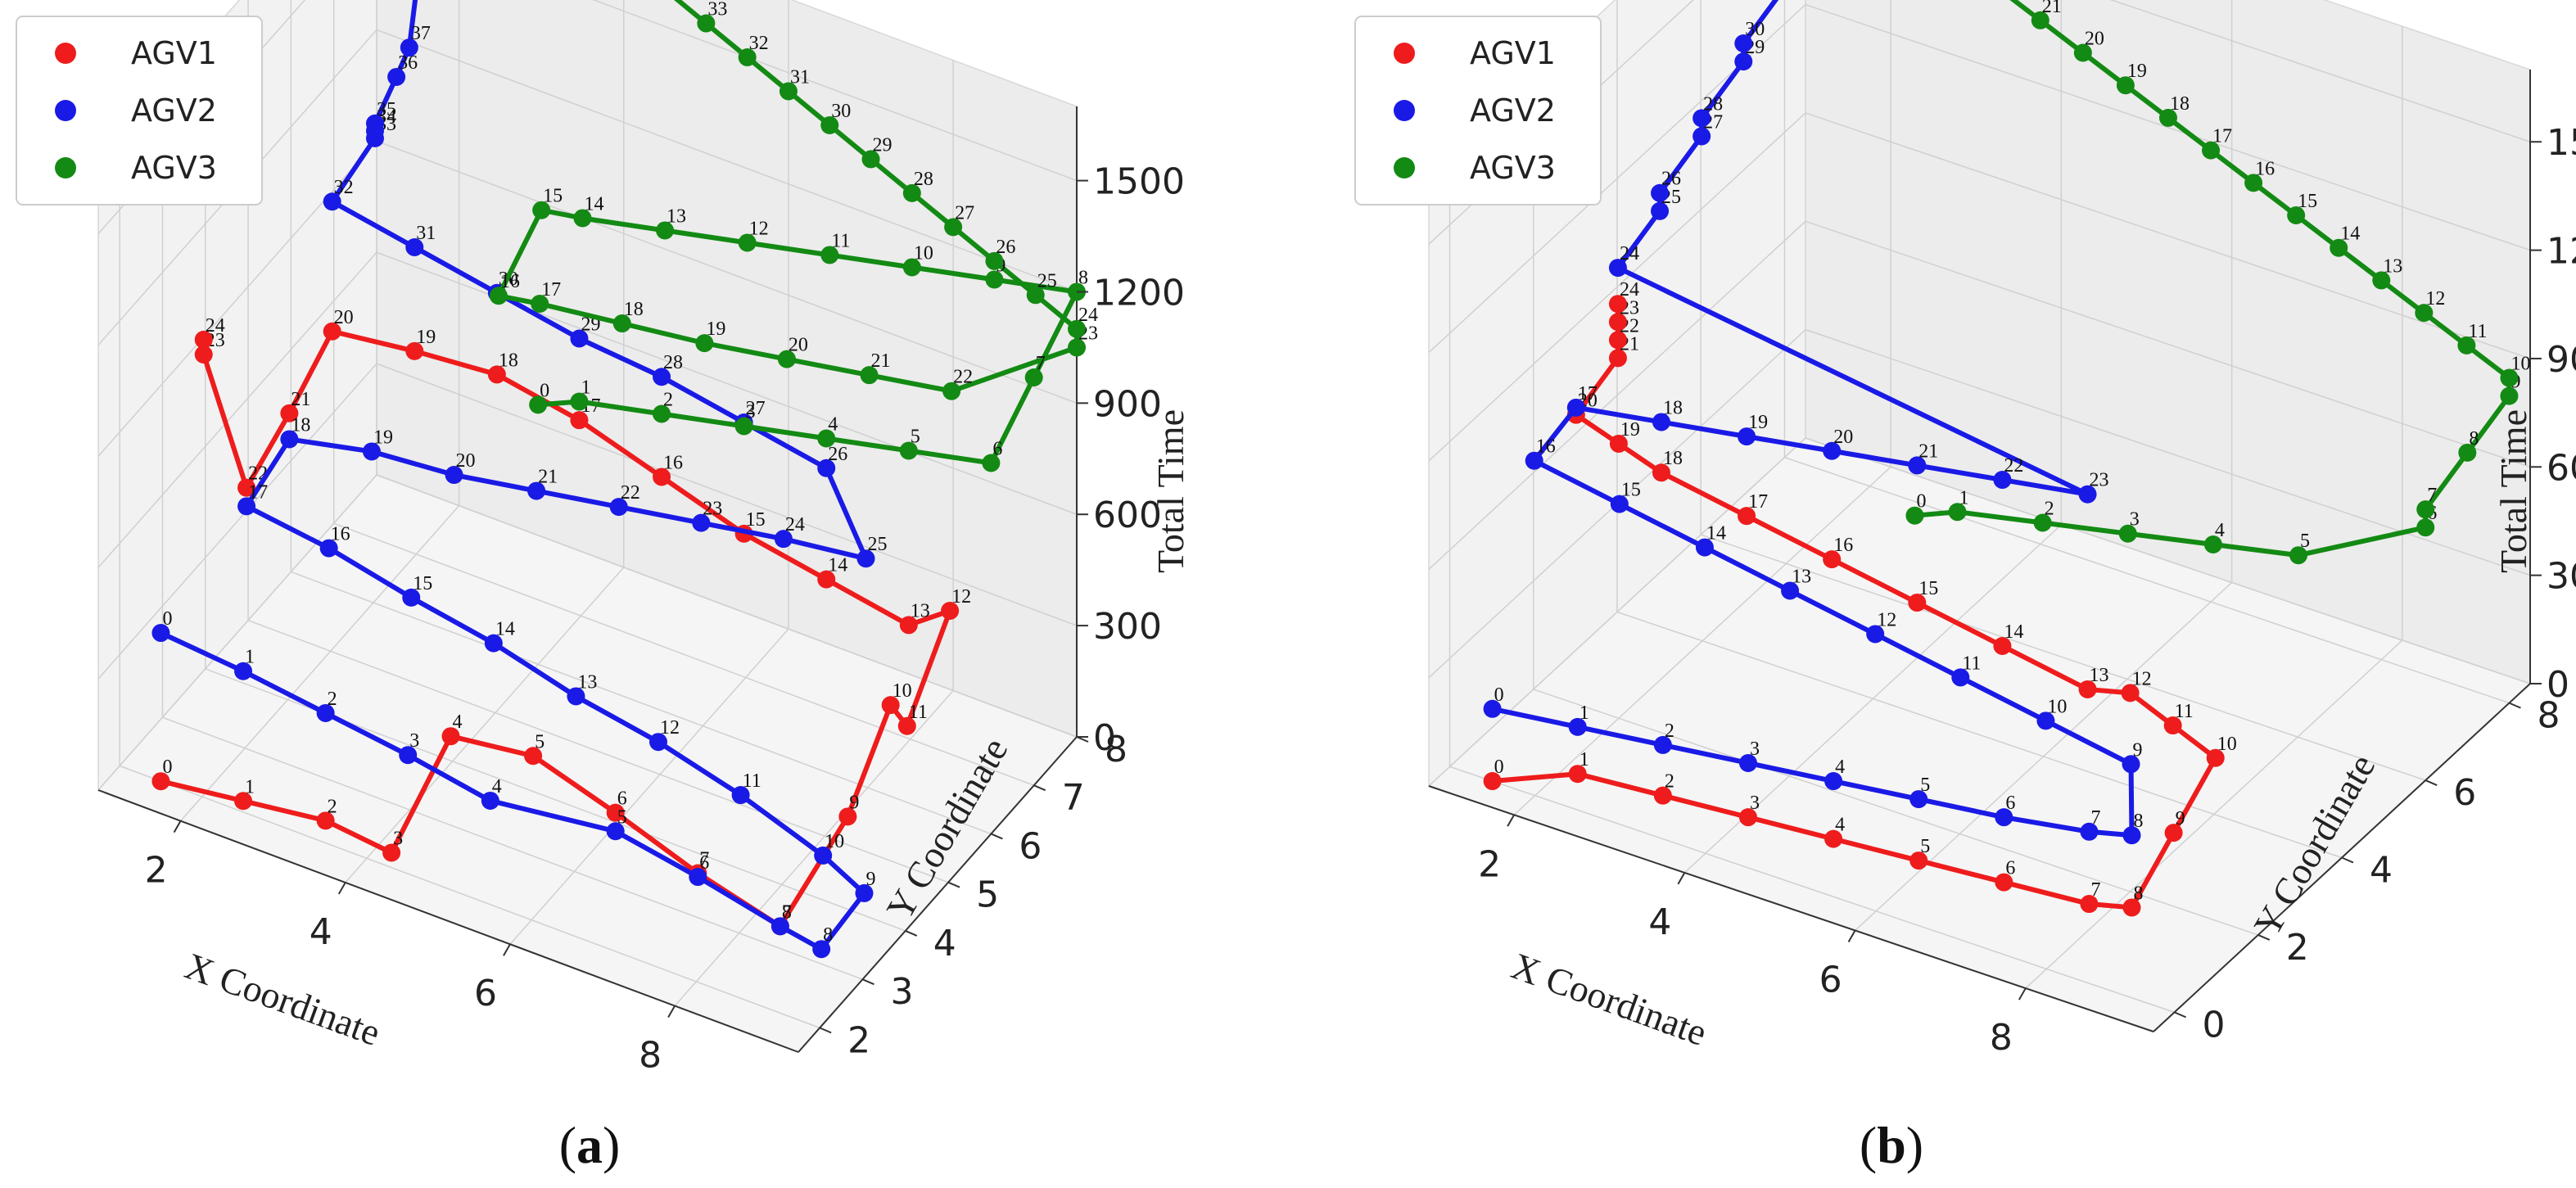 The image size is (2576, 1188). Describe the element at coordinates (466, 461) in the screenshot. I see `data-point-label: 20` at that location.